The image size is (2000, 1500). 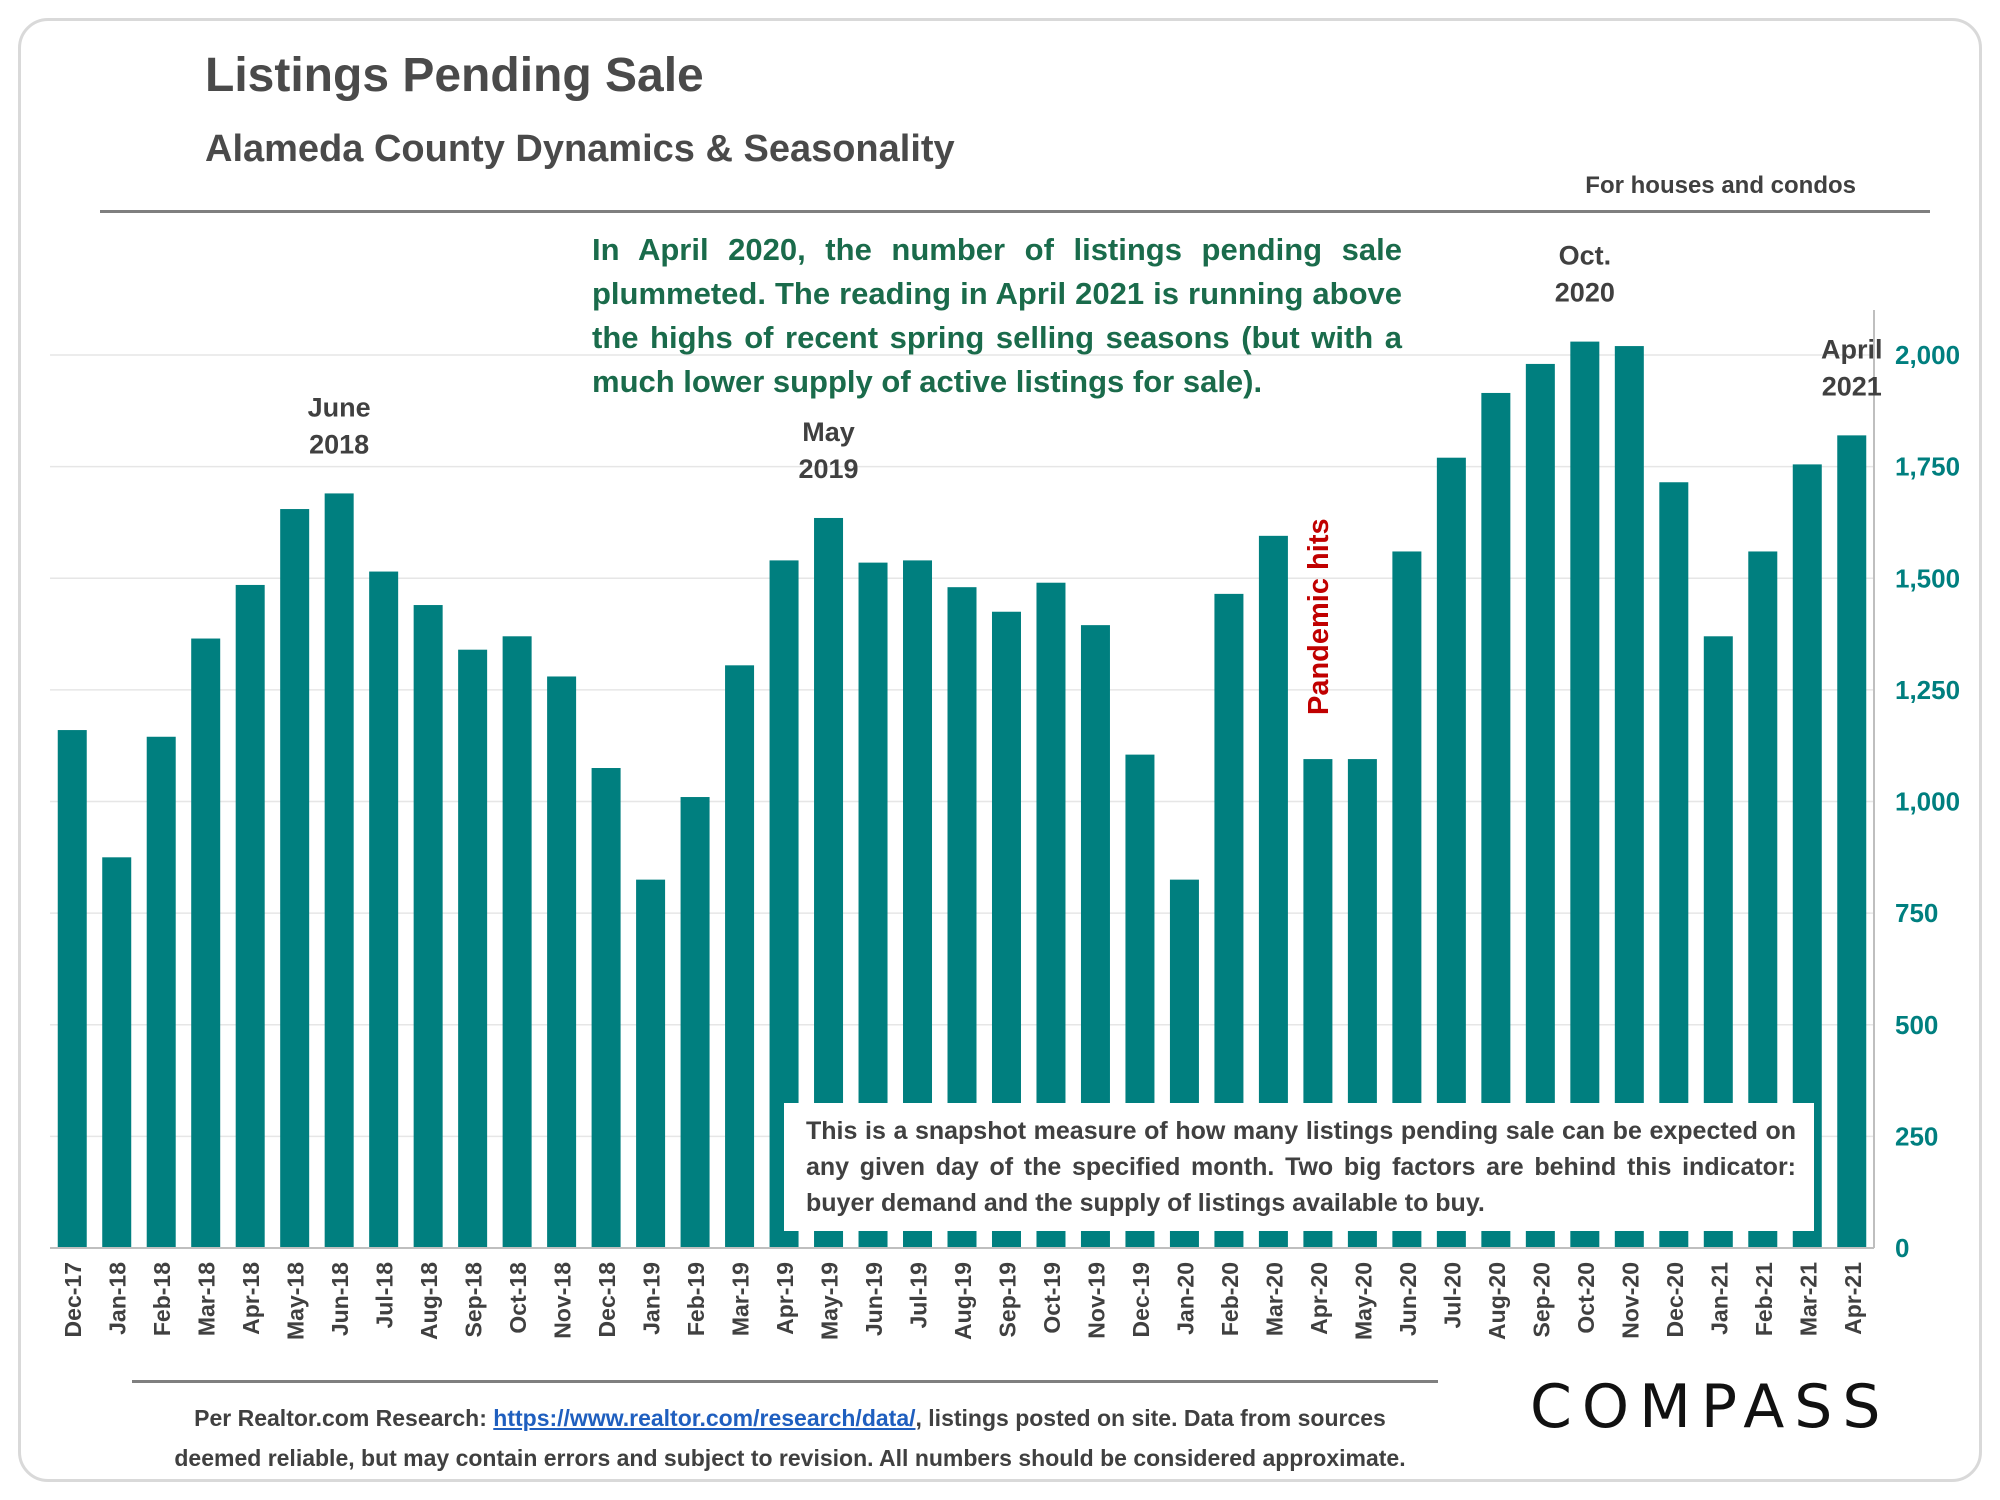 What do you see at coordinates (1927, 355) in the screenshot?
I see `y-tick-label: 2,000` at bounding box center [1927, 355].